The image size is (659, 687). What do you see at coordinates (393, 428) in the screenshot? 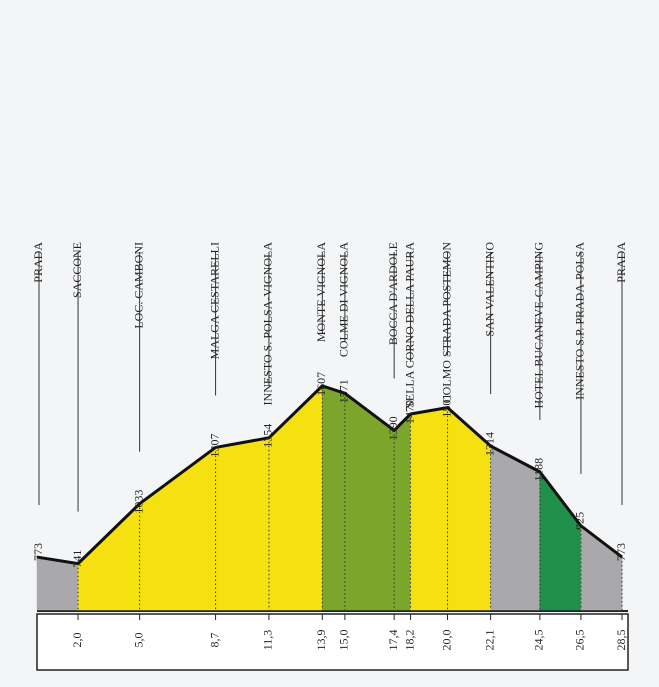
I see `altitude-label: 1390` at bounding box center [393, 428].